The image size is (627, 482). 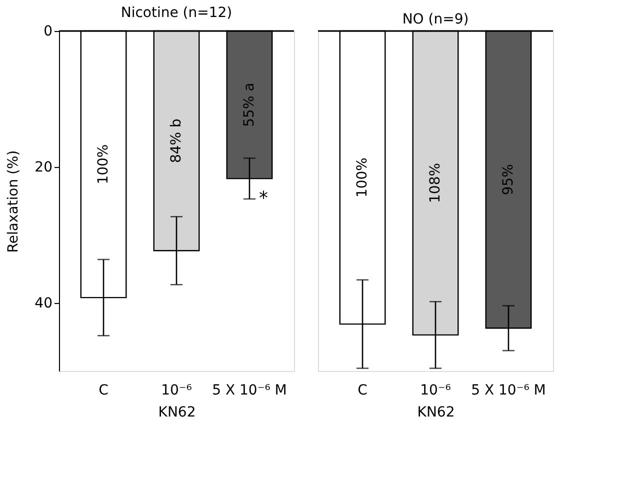 I want to click on y-axis-title: Relaxation (%), so click(x=14, y=201).